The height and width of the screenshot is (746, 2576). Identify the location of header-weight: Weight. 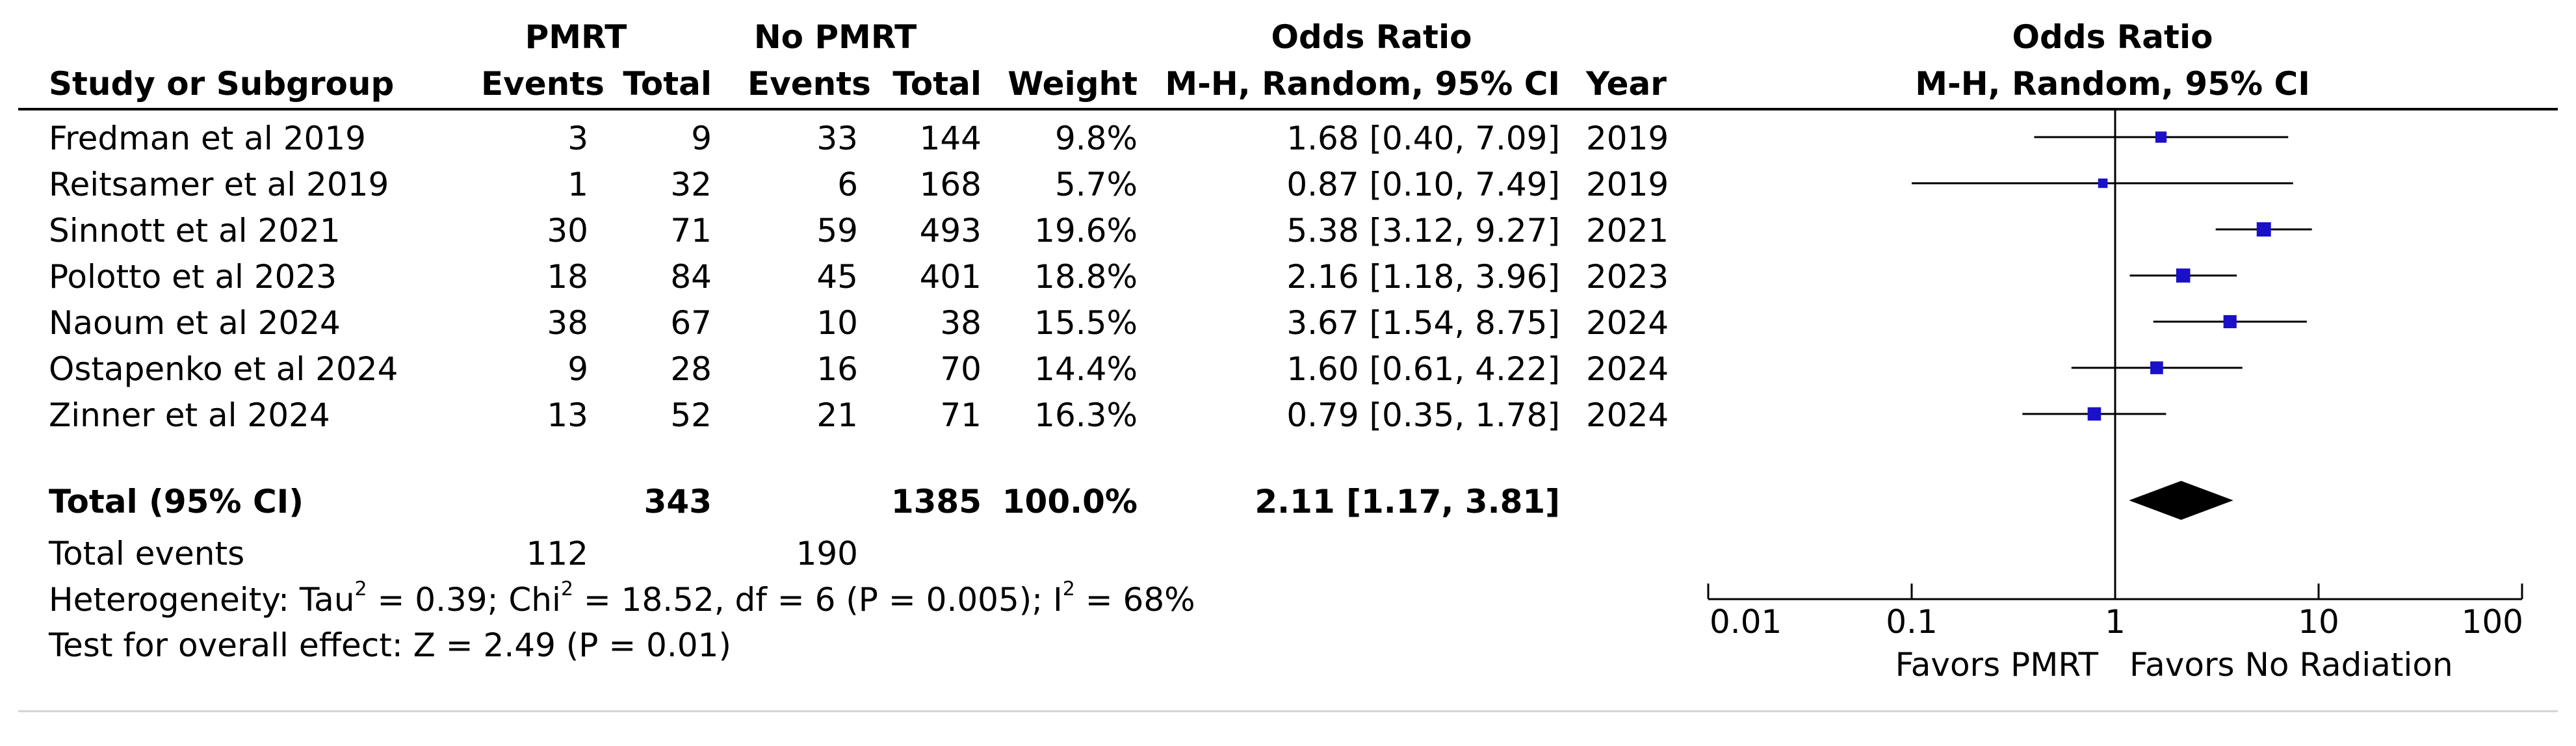
(1073, 84).